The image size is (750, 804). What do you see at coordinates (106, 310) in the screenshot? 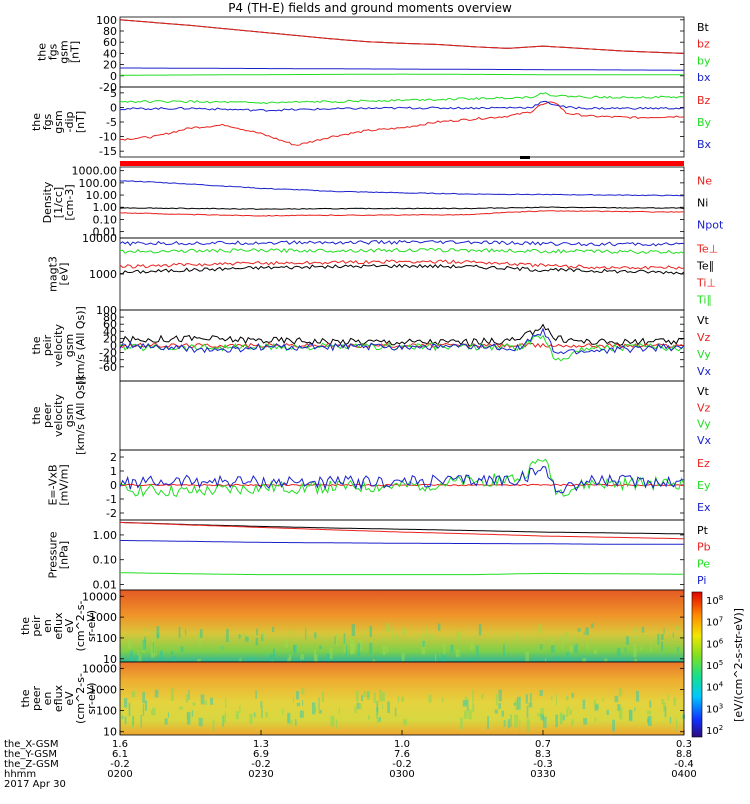
I see `temperature-ytick-label: 100` at bounding box center [106, 310].